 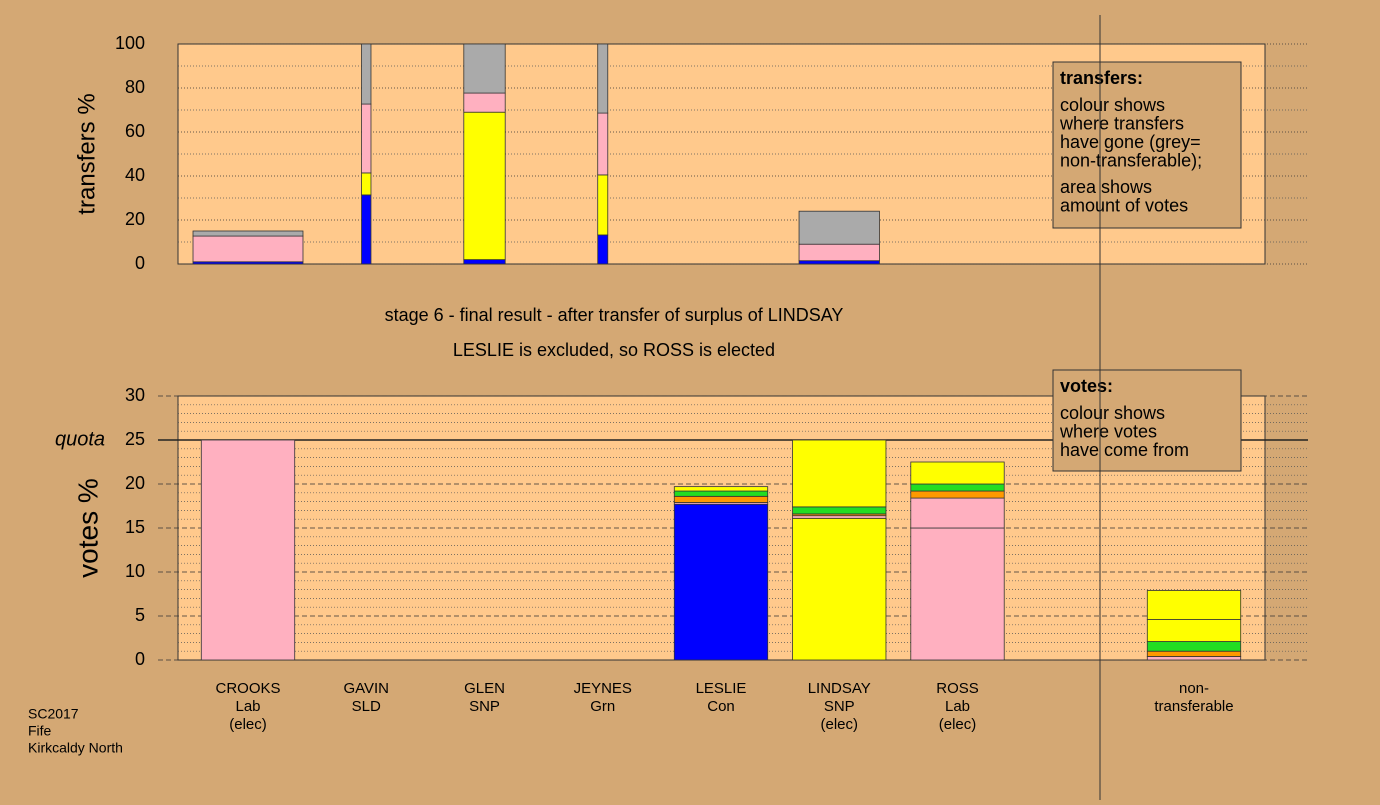 What do you see at coordinates (603, 688) in the screenshot?
I see `x-tick-label: JEYNES` at bounding box center [603, 688].